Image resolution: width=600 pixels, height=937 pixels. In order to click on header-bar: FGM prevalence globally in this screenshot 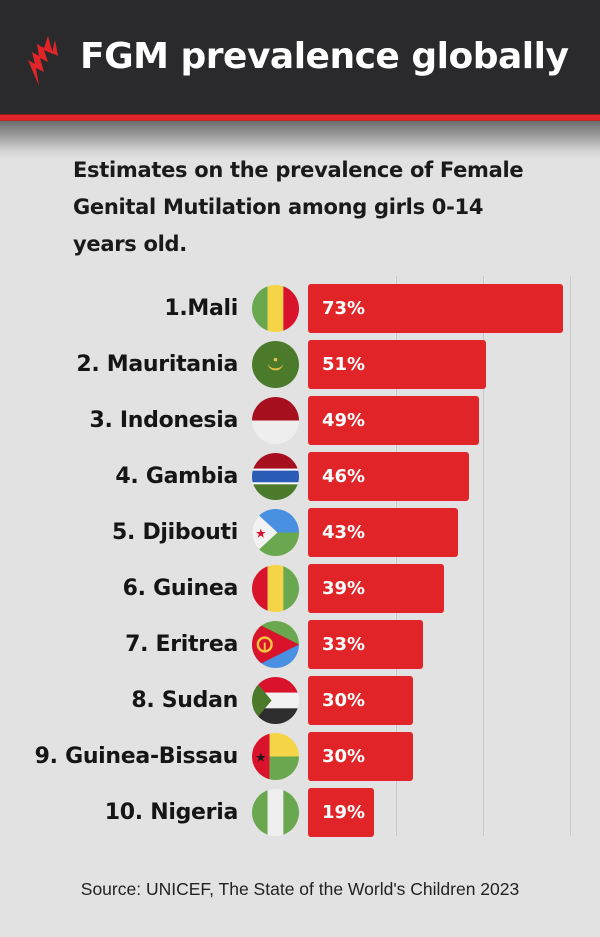, I will do `click(300, 57)`.